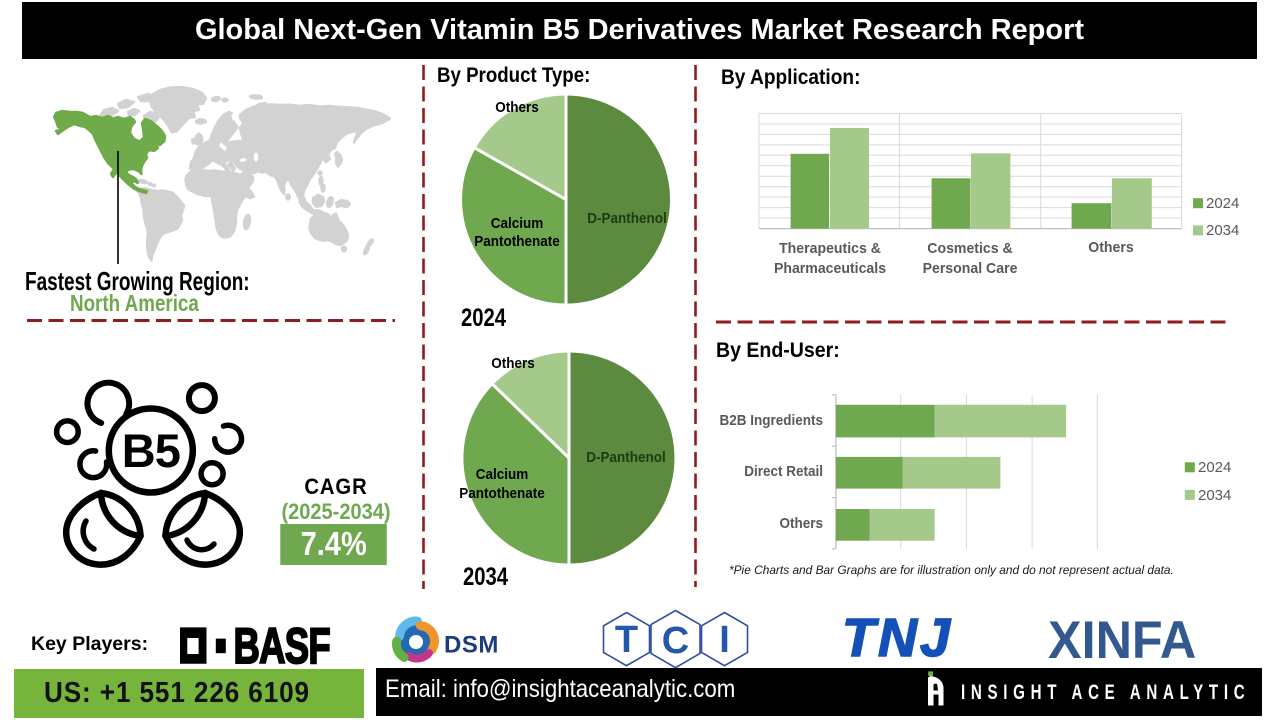 The image size is (1280, 720). Describe the element at coordinates (282, 646) in the screenshot. I see `svg-text: BASF` at that location.